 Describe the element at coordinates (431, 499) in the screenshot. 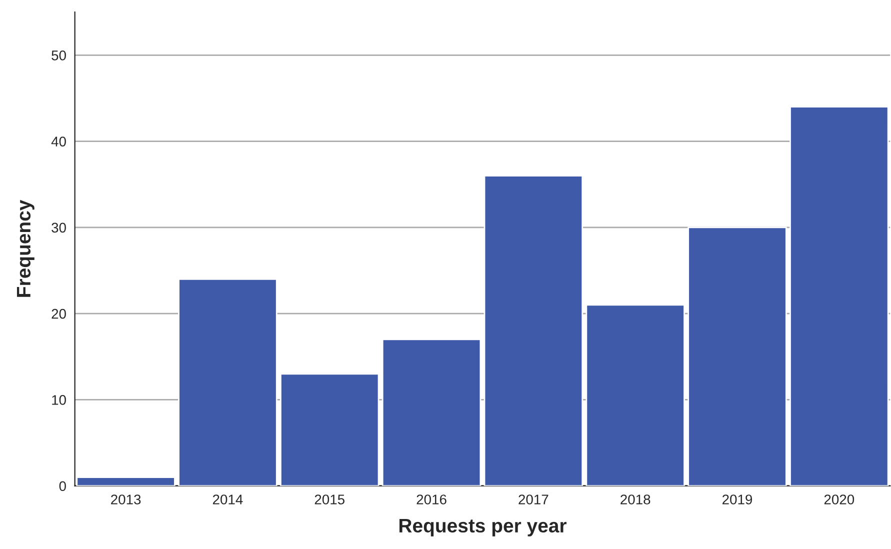

I see `x-tick-label: 2016` at that location.